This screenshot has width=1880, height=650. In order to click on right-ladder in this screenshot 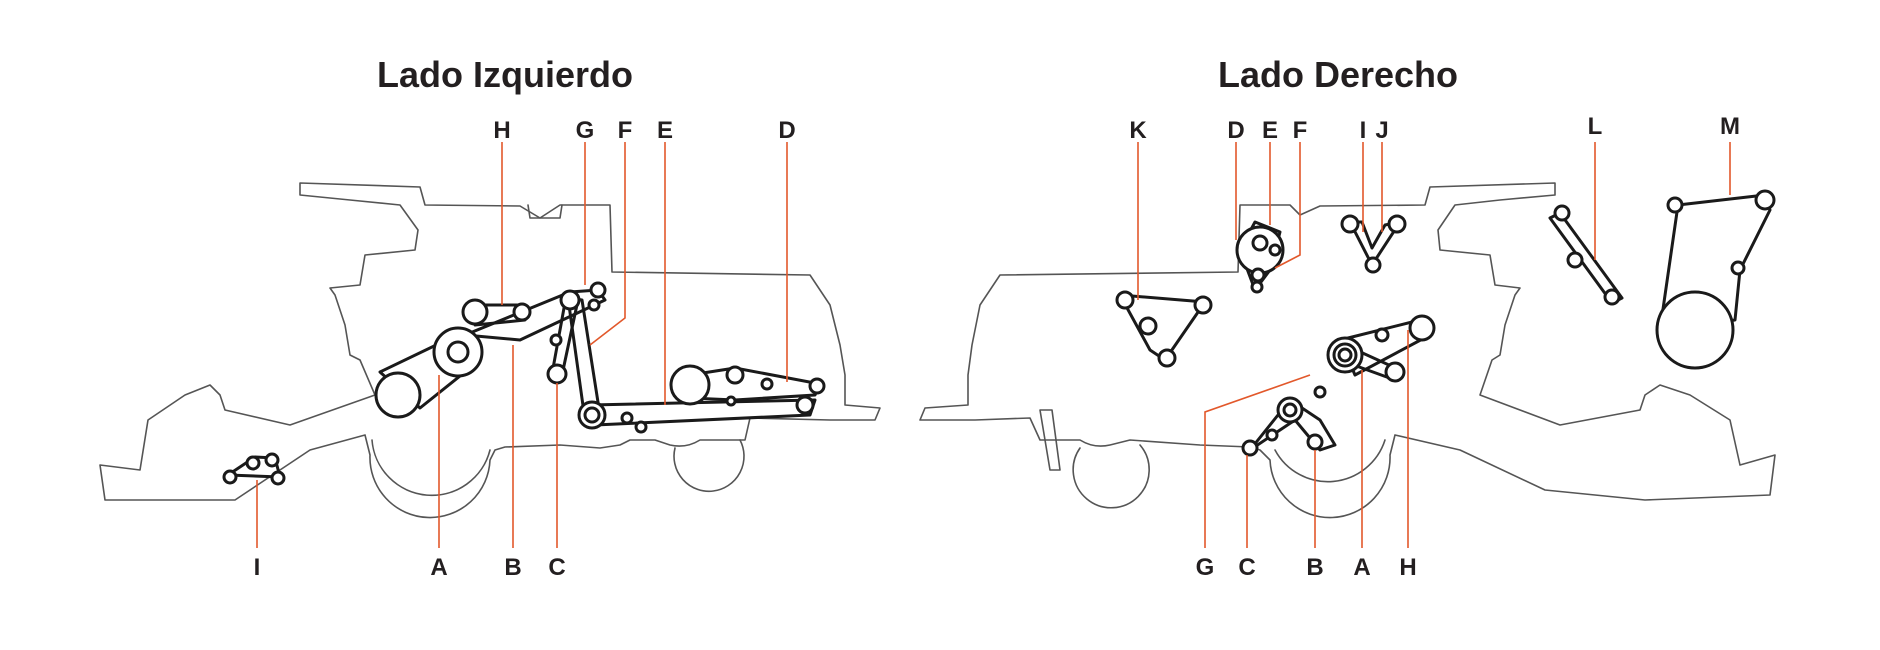, I will do `click(1050, 440)`.